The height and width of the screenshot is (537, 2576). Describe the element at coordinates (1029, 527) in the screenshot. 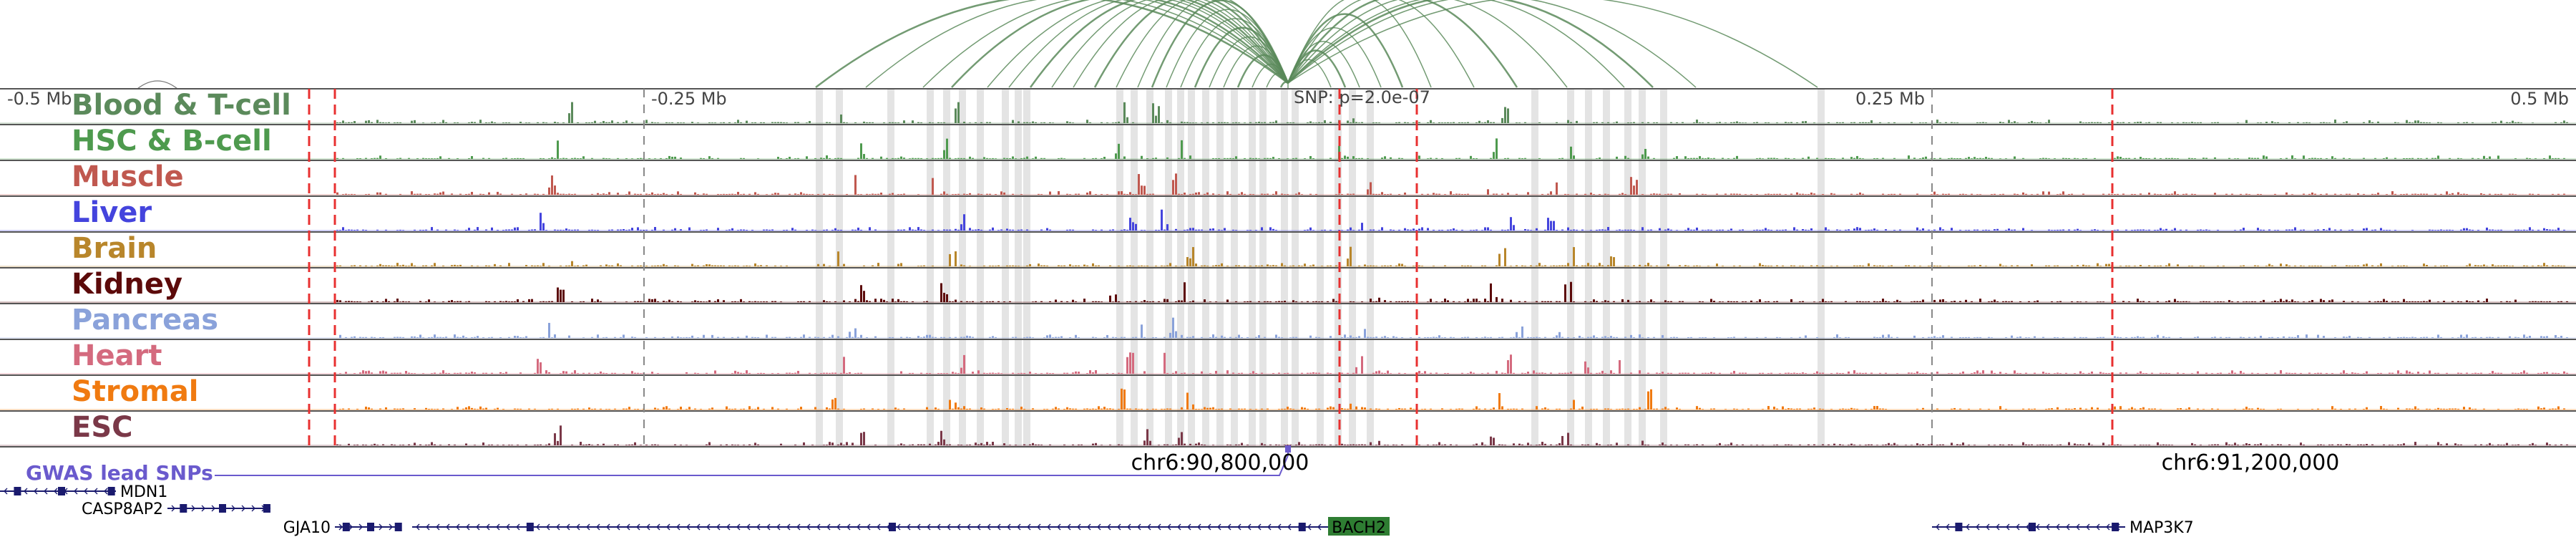

I see `strand-arrow` at that location.